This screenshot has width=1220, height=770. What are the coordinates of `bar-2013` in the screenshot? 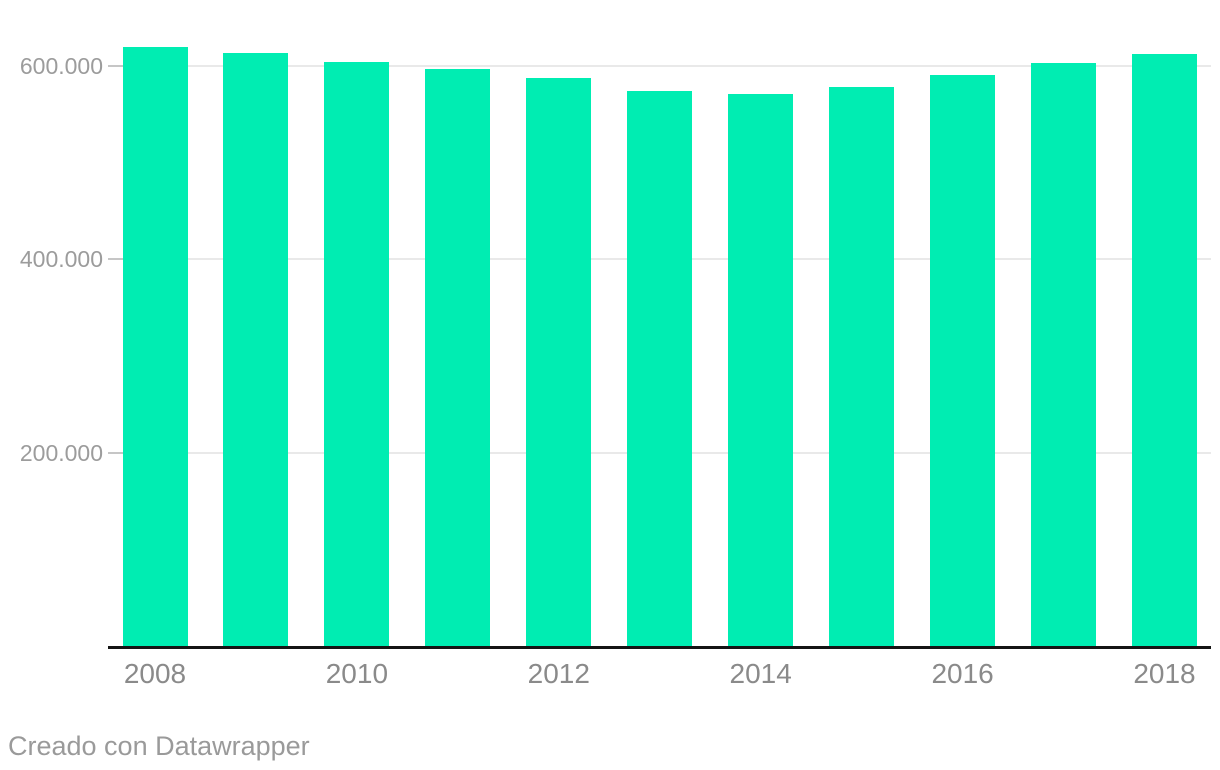 It's located at (660, 368).